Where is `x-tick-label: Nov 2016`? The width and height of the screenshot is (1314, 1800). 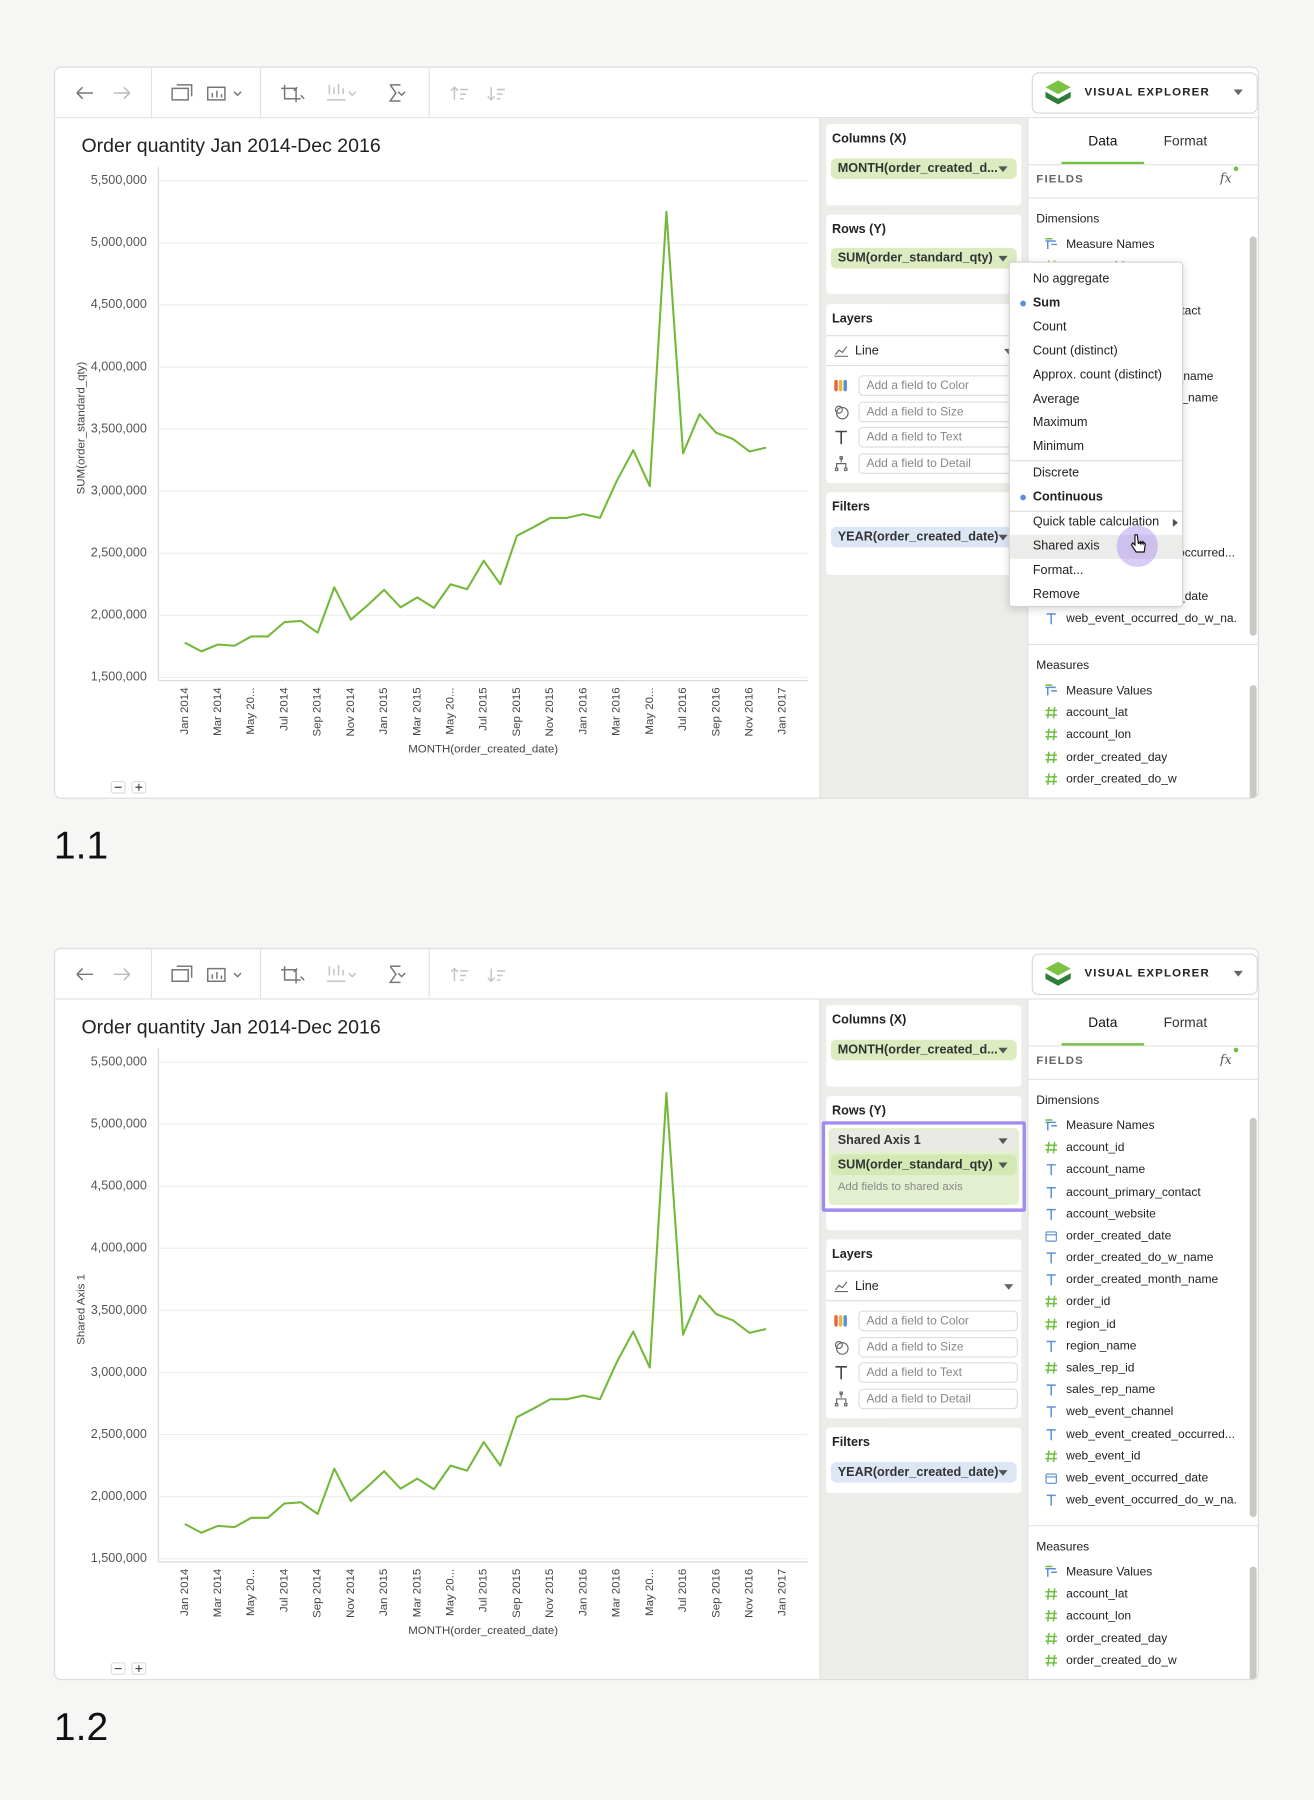
x-tick-label: Nov 2016 is located at coordinates (749, 711).